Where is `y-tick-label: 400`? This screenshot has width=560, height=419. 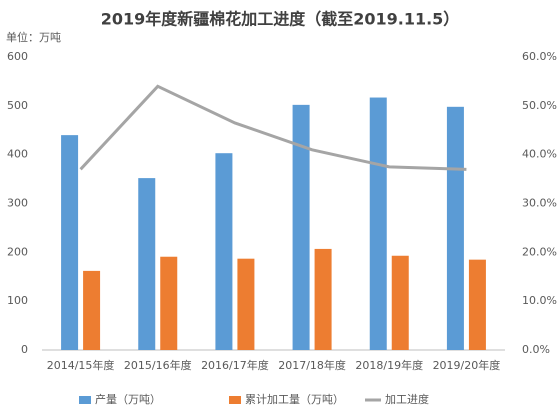
y-tick-label: 400 is located at coordinates (17, 154).